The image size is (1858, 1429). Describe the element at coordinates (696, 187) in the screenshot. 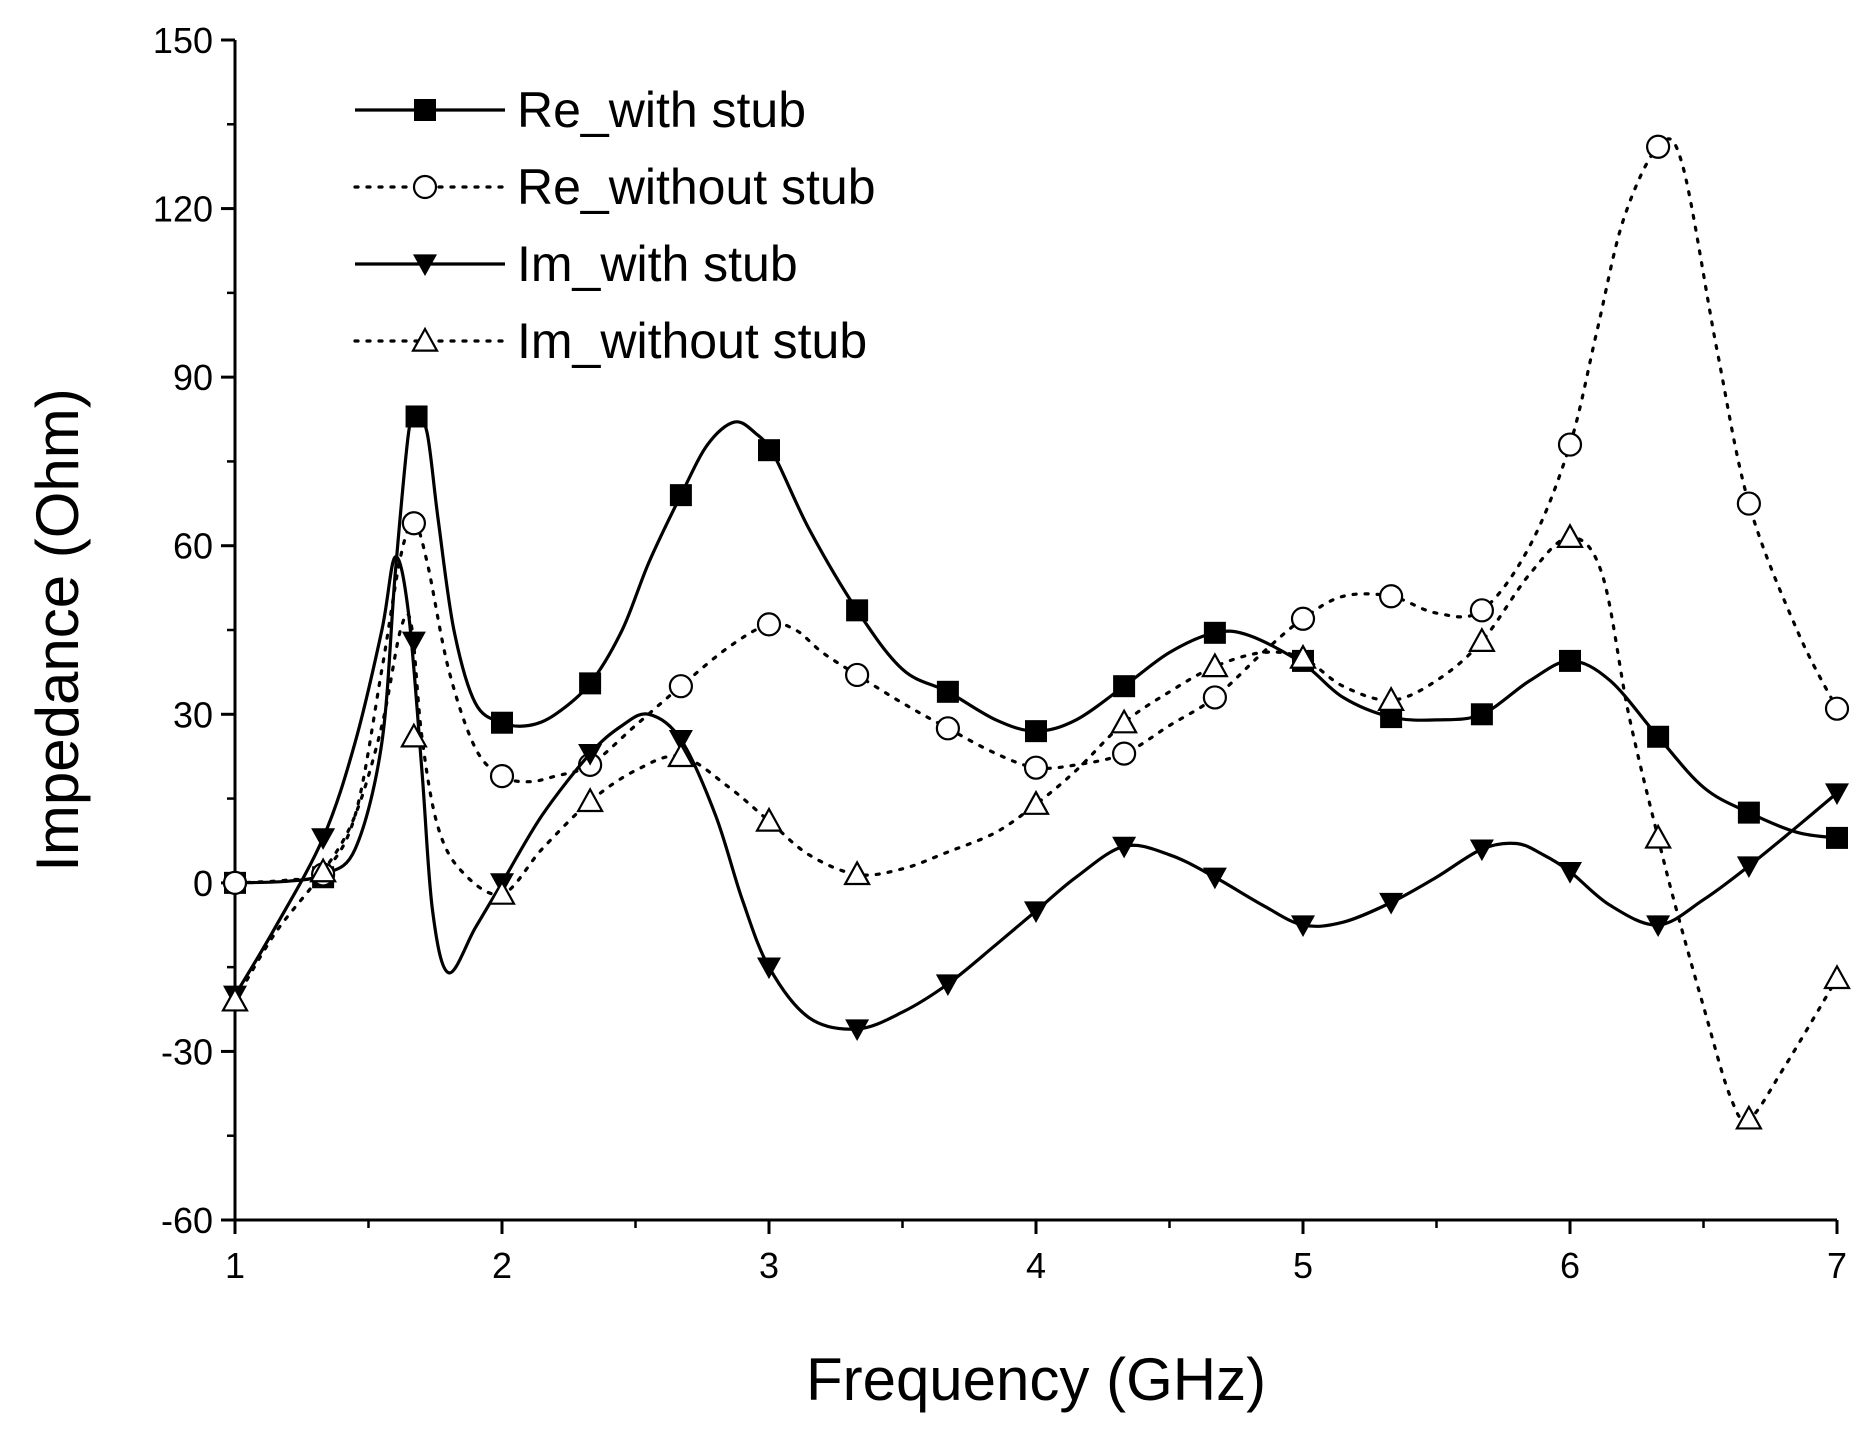

I see `legend-label: Re_without stub` at that location.